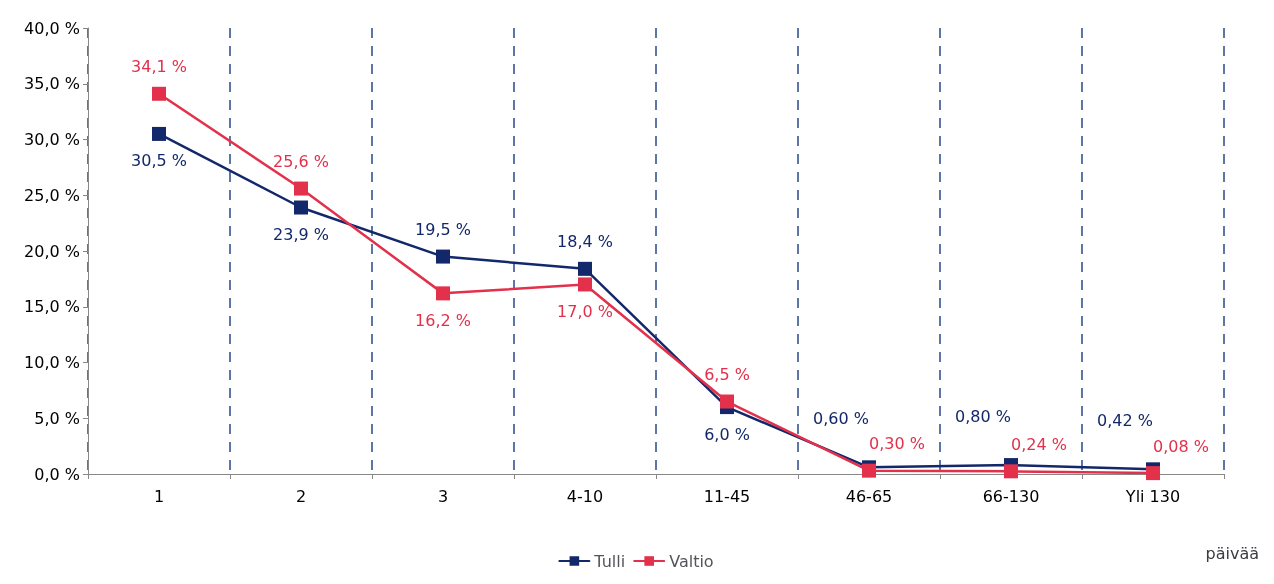 This screenshot has height=584, width=1274. What do you see at coordinates (301, 162) in the screenshot?
I see `data-label: 25,6 %` at bounding box center [301, 162].